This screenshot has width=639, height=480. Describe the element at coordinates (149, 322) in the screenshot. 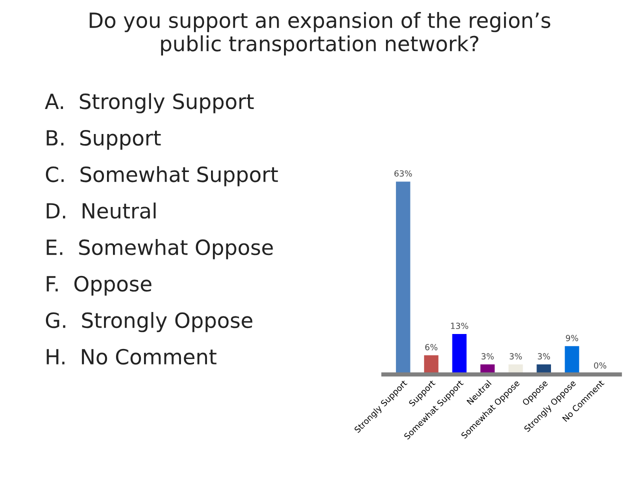

I see `text: G. Strongly Oppose` at that location.